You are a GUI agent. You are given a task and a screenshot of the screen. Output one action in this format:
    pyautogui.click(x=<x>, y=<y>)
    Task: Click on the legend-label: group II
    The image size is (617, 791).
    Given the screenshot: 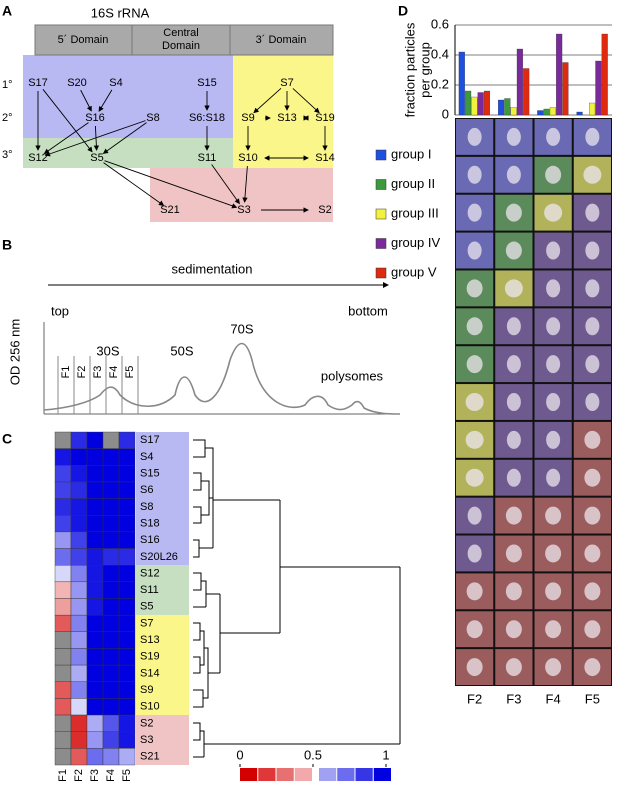 What is the action you would take?
    pyautogui.click(x=413, y=183)
    